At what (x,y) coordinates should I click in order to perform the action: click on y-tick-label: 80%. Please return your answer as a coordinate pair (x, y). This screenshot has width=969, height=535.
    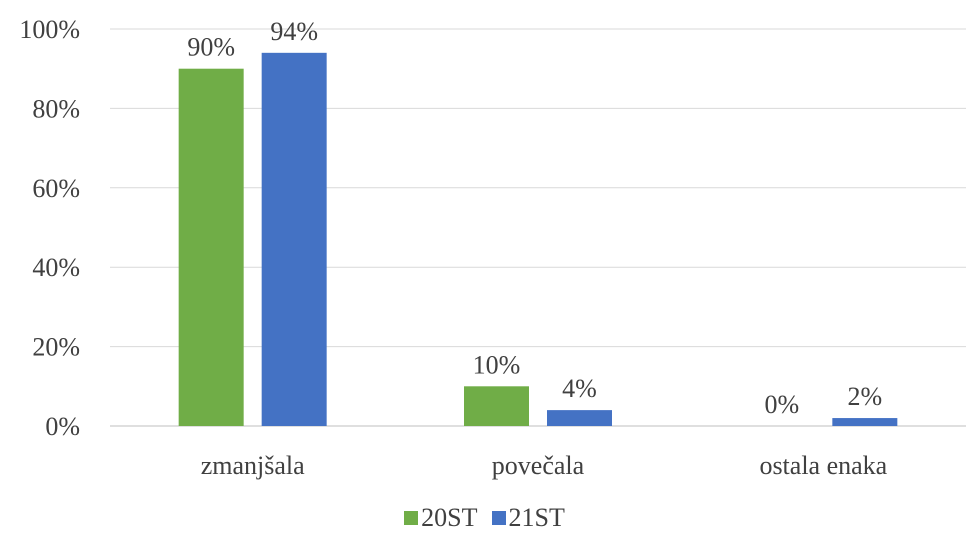
    Looking at the image, I should click on (56, 108).